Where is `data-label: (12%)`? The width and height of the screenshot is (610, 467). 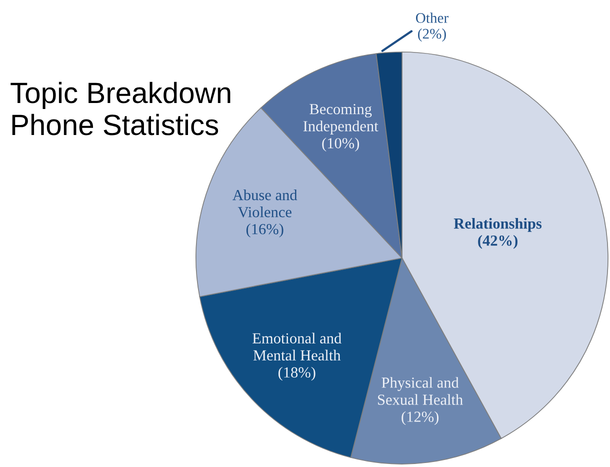
data-label: (12%) is located at coordinates (420, 418).